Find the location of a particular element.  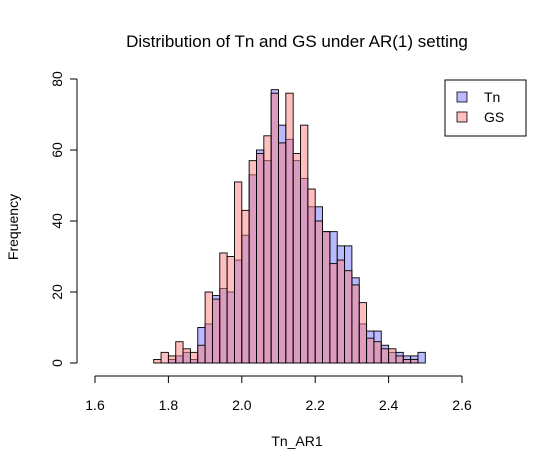

y-tick-label-4: 80 is located at coordinates (57, 79).